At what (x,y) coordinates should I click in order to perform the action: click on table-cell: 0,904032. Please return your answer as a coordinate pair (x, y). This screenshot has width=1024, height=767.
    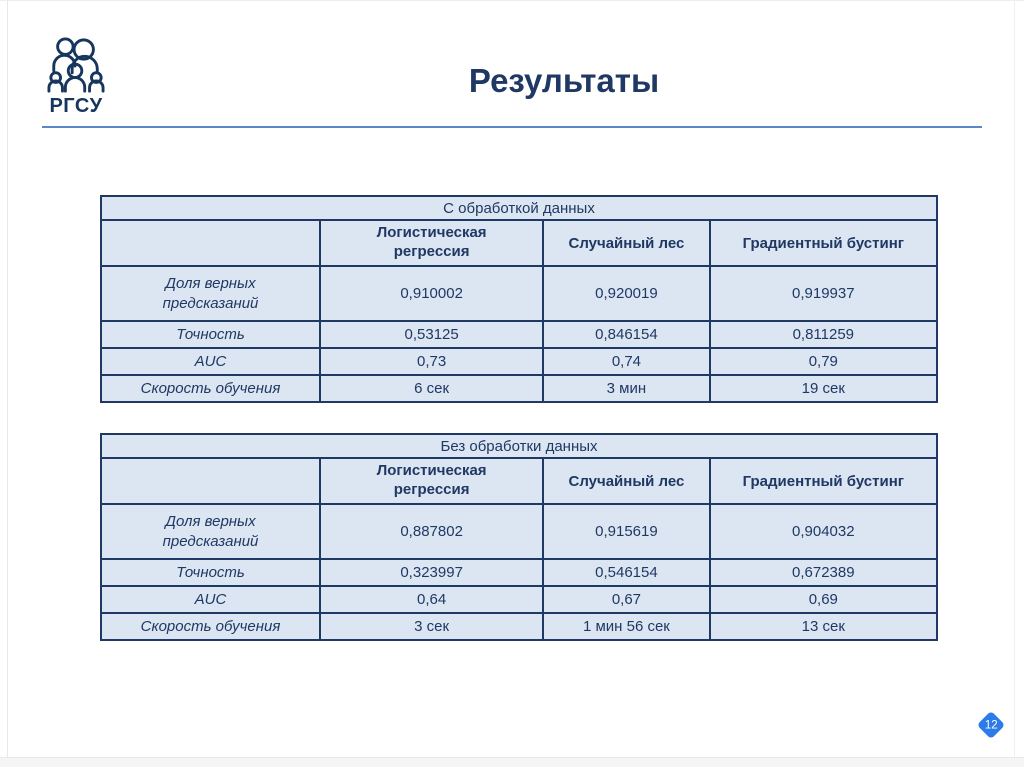
    Looking at the image, I should click on (823, 531).